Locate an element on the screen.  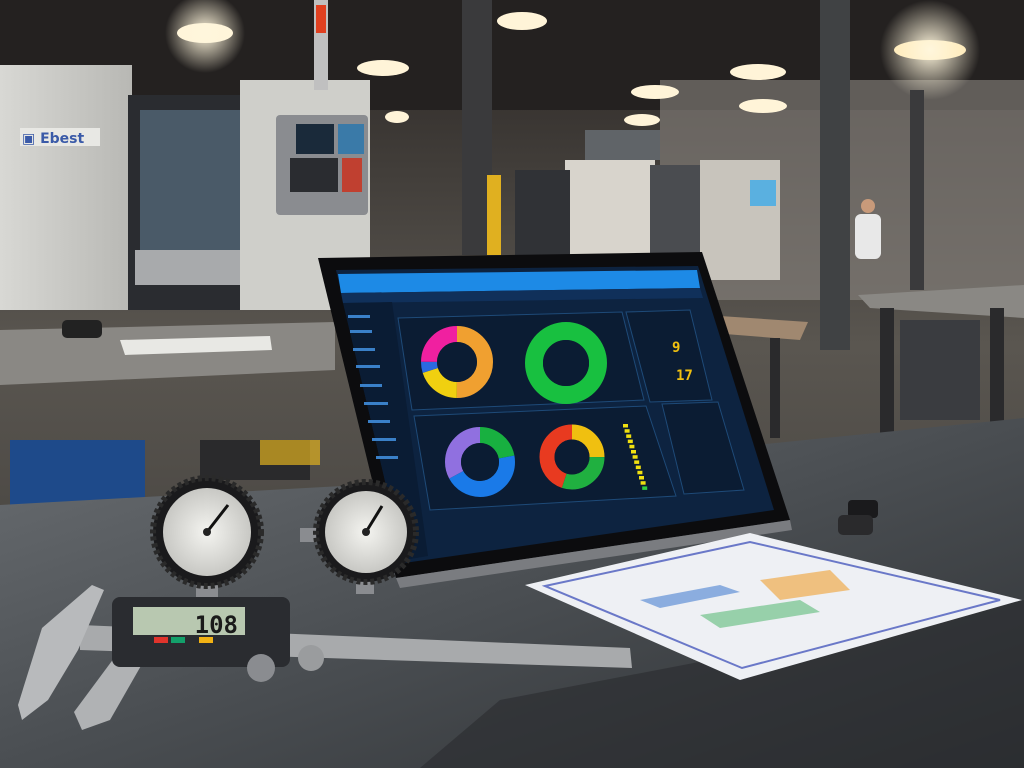
cnc-machine-foreground: ▣ Ebest is located at coordinates (185, 155).